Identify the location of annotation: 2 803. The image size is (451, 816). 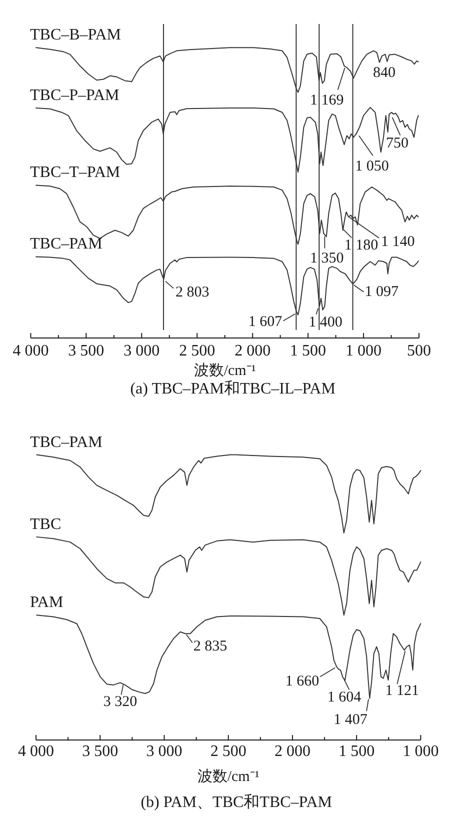
(193, 292).